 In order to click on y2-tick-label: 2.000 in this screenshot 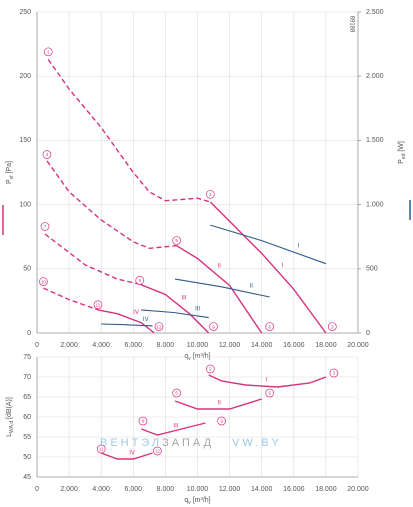, I will do `click(375, 76)`.